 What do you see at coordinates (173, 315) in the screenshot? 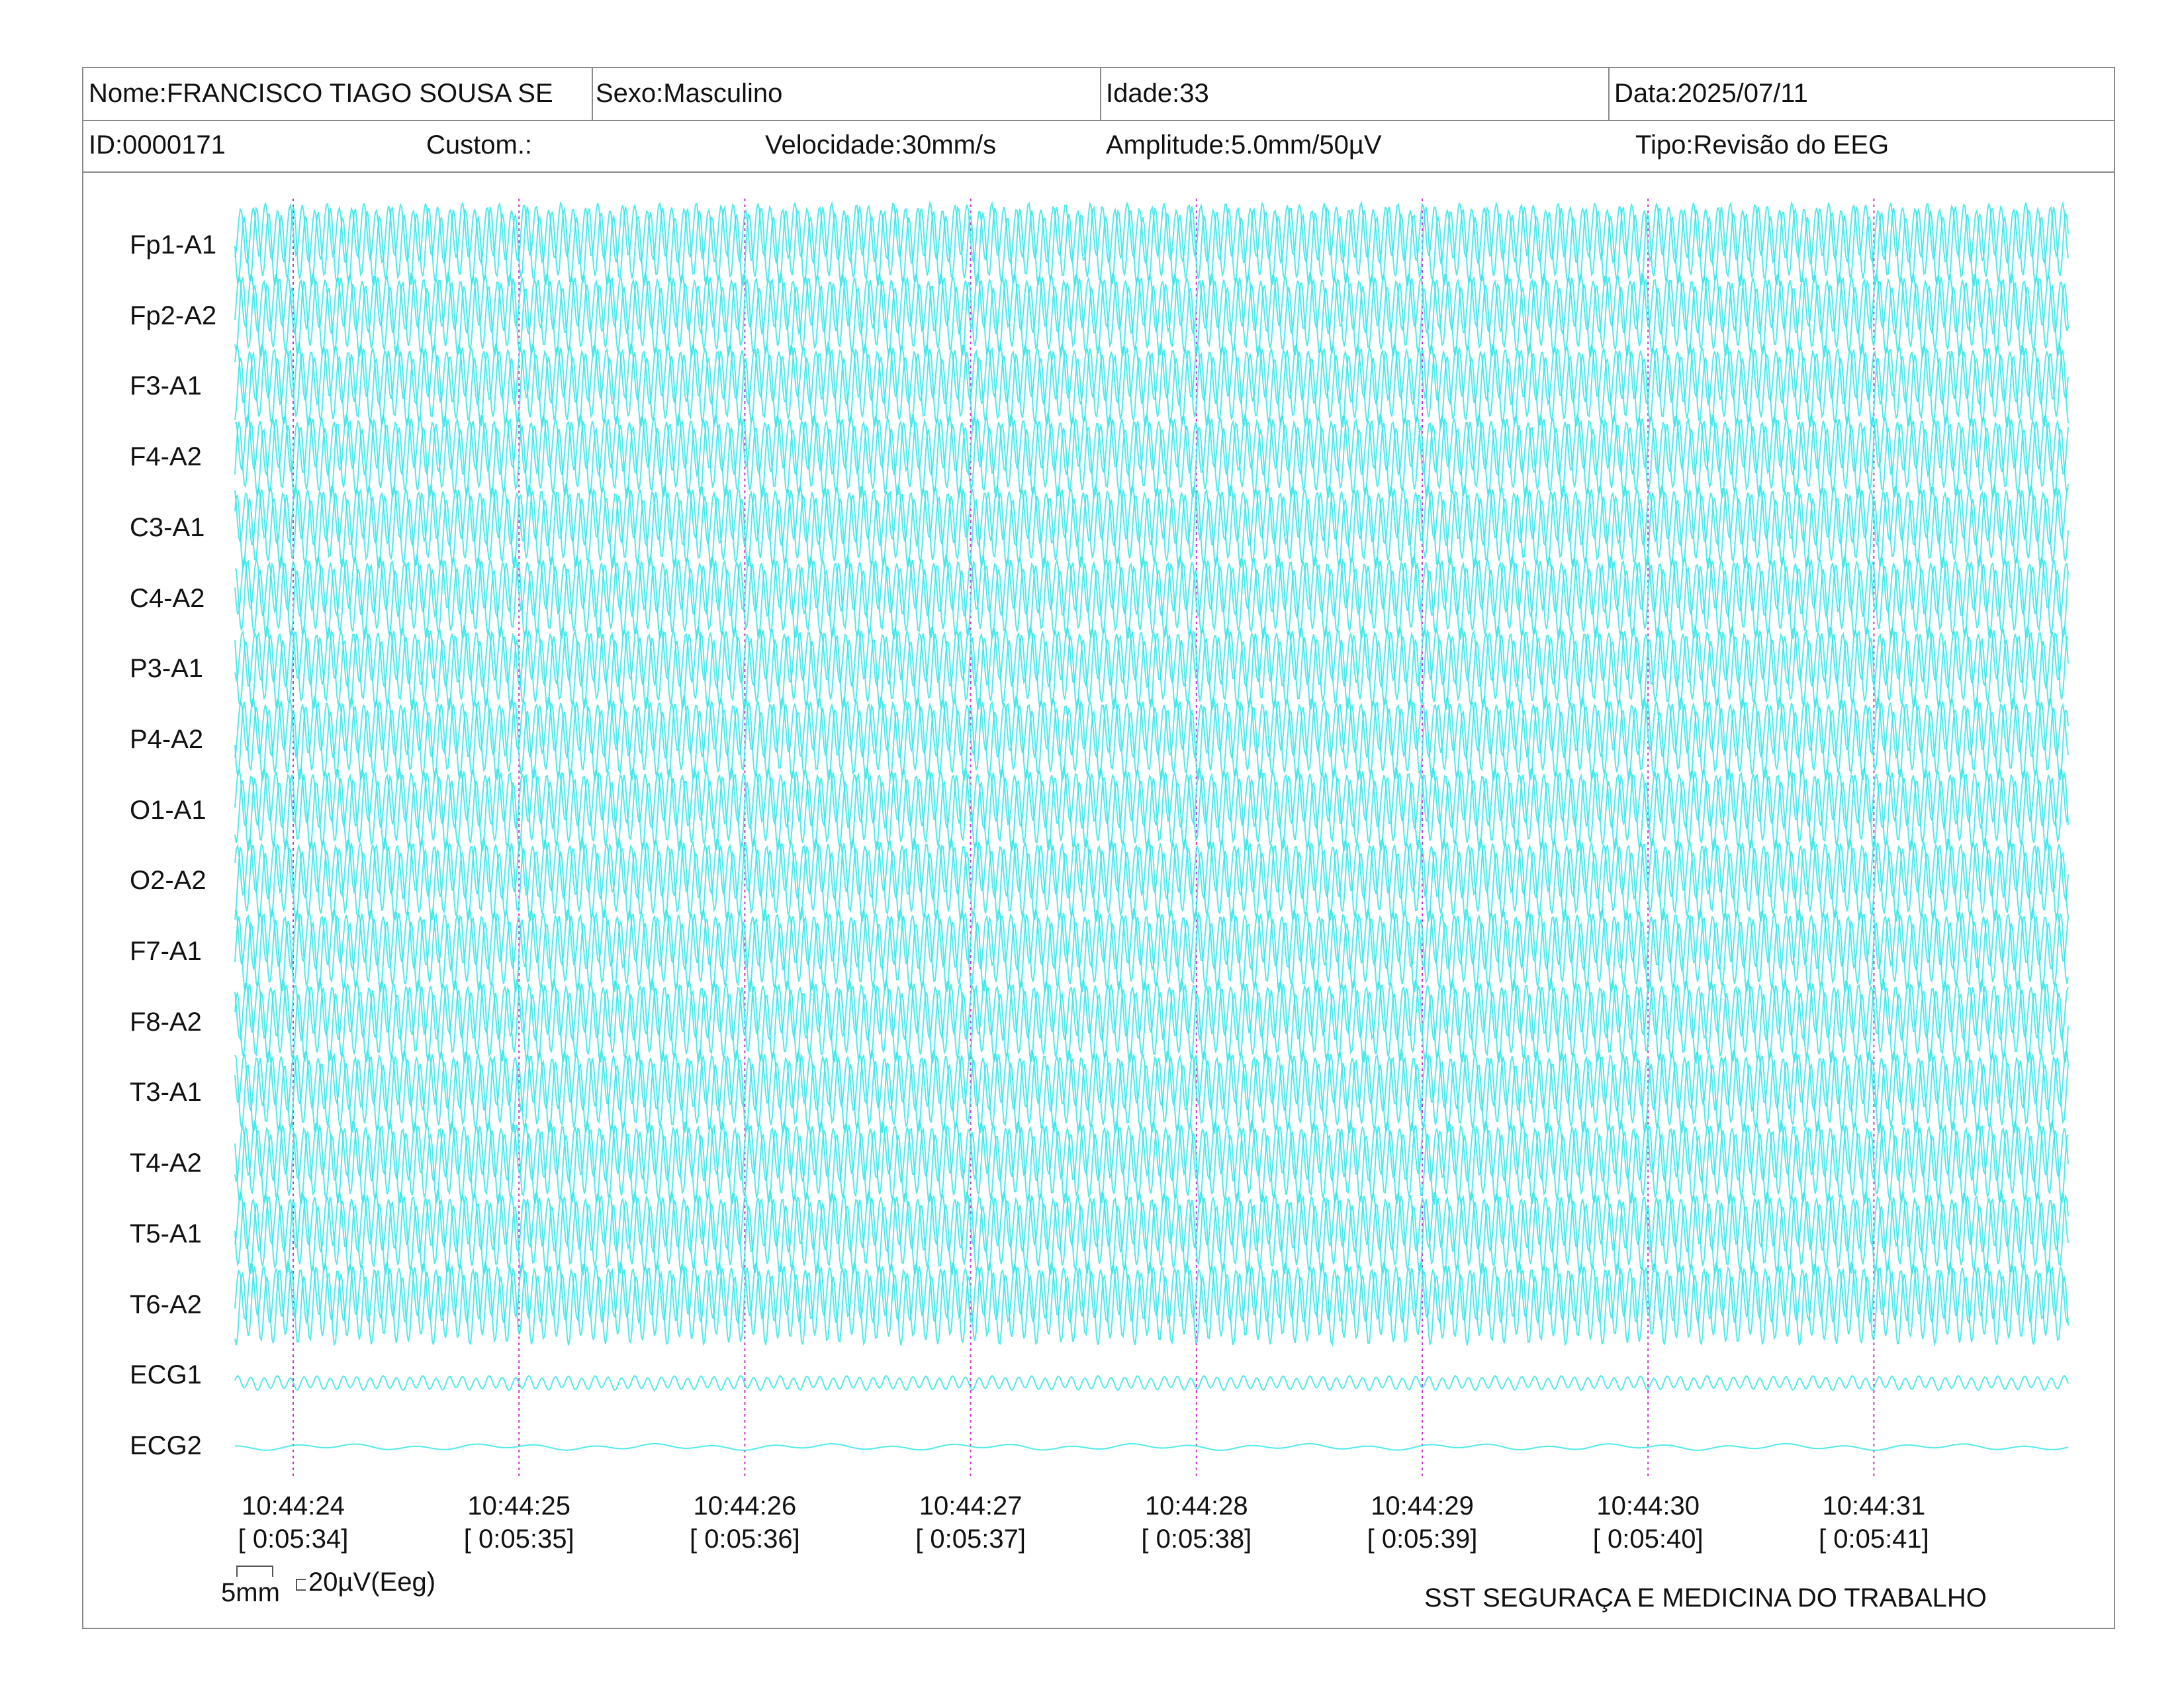
I see `channel-label: Fp2-A2` at bounding box center [173, 315].